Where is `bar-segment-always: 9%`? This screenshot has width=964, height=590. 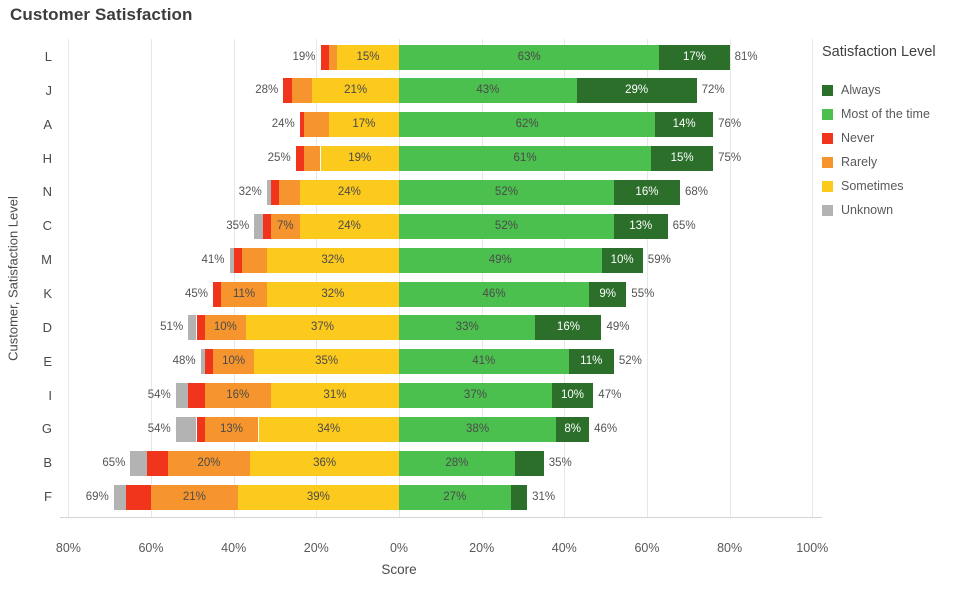 bar-segment-always: 9% is located at coordinates (608, 294).